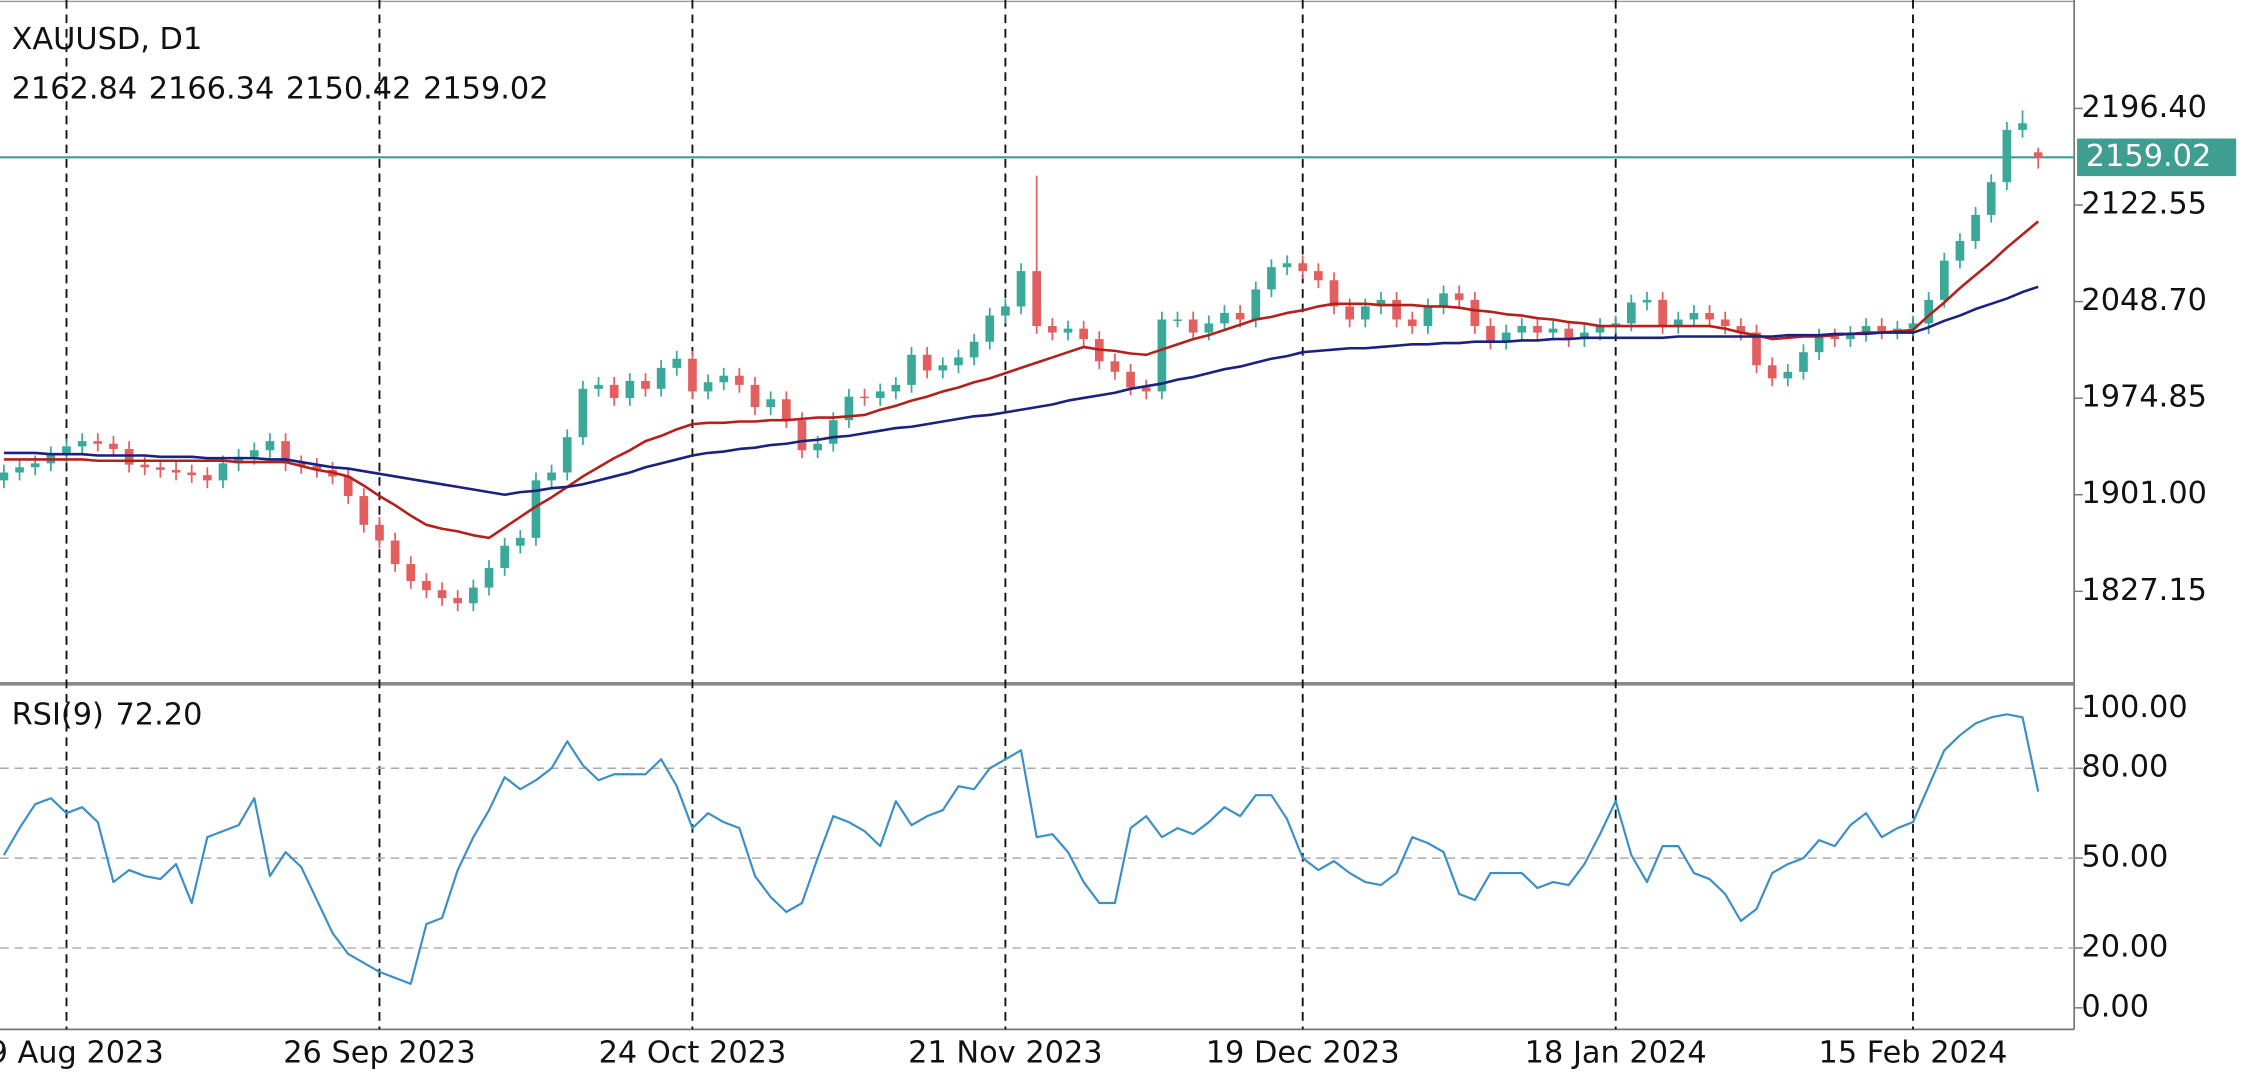 This screenshot has height=1080, width=2268. I want to click on x-tick-label: 29 Aug 2023, so click(82, 1052).